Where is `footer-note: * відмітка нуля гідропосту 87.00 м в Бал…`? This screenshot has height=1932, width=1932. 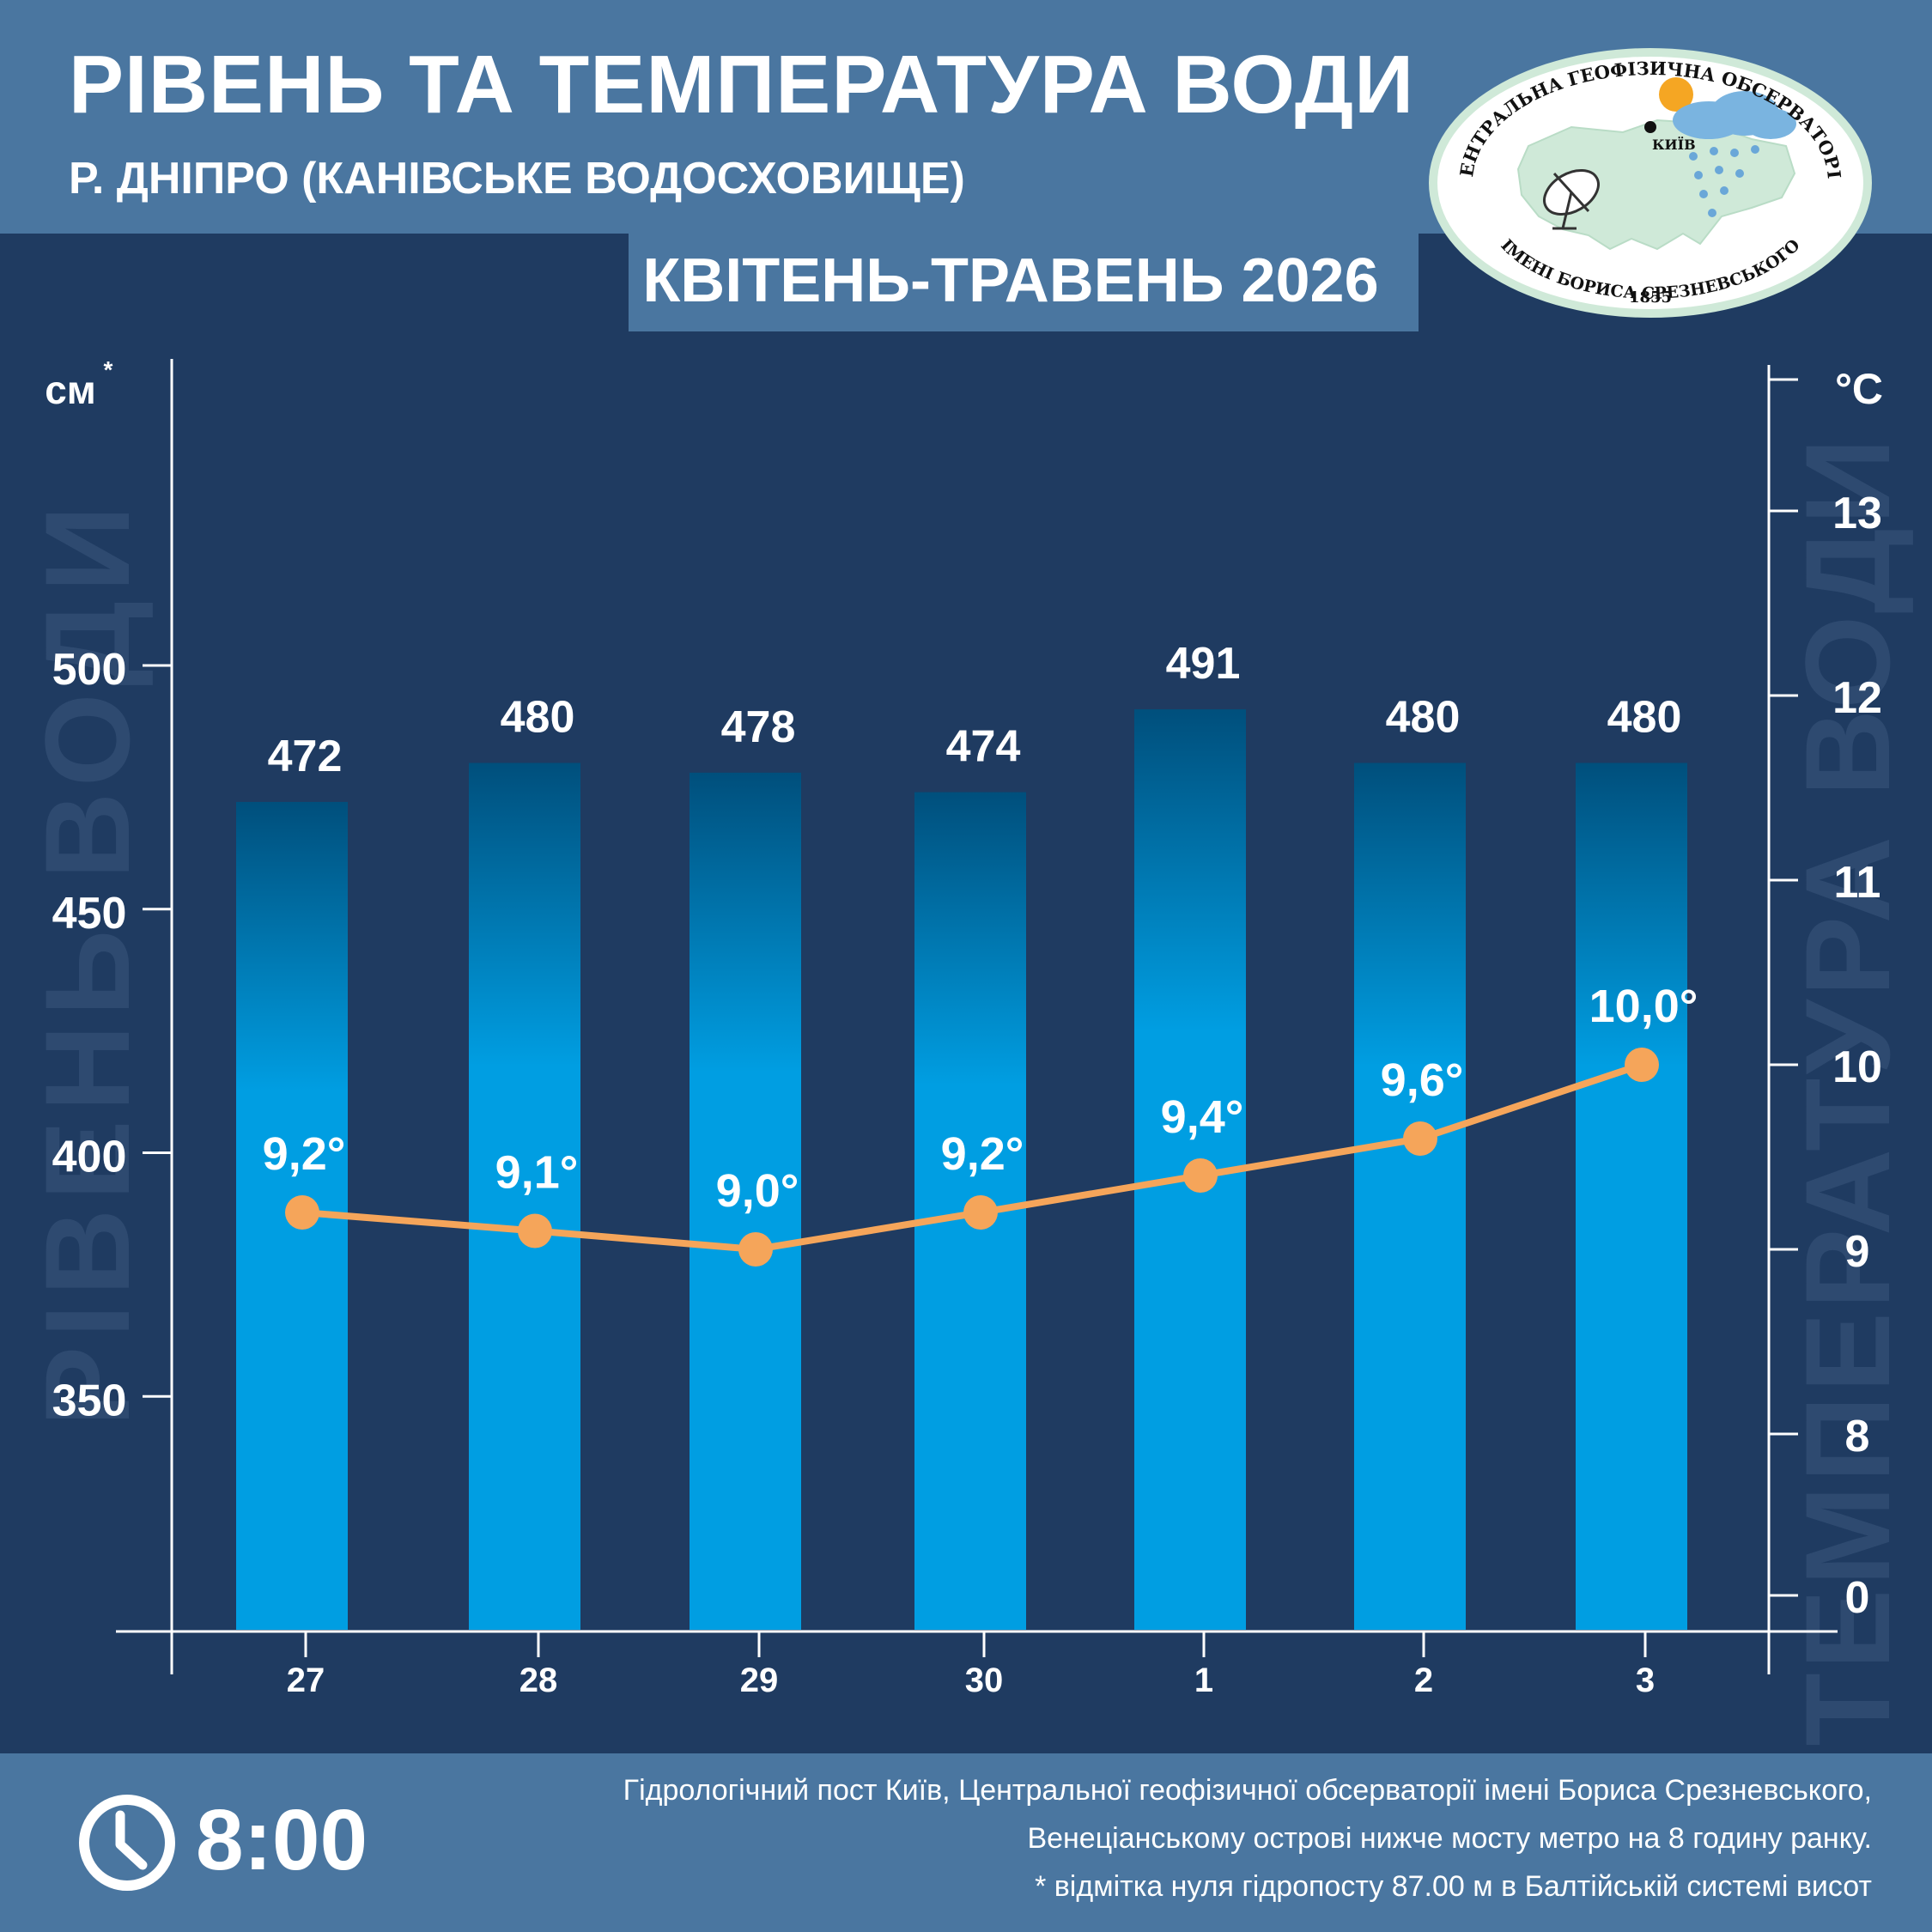 footer-note: * відмітка нуля гідропосту 87.00 м в Бал… is located at coordinates (1453, 1887).